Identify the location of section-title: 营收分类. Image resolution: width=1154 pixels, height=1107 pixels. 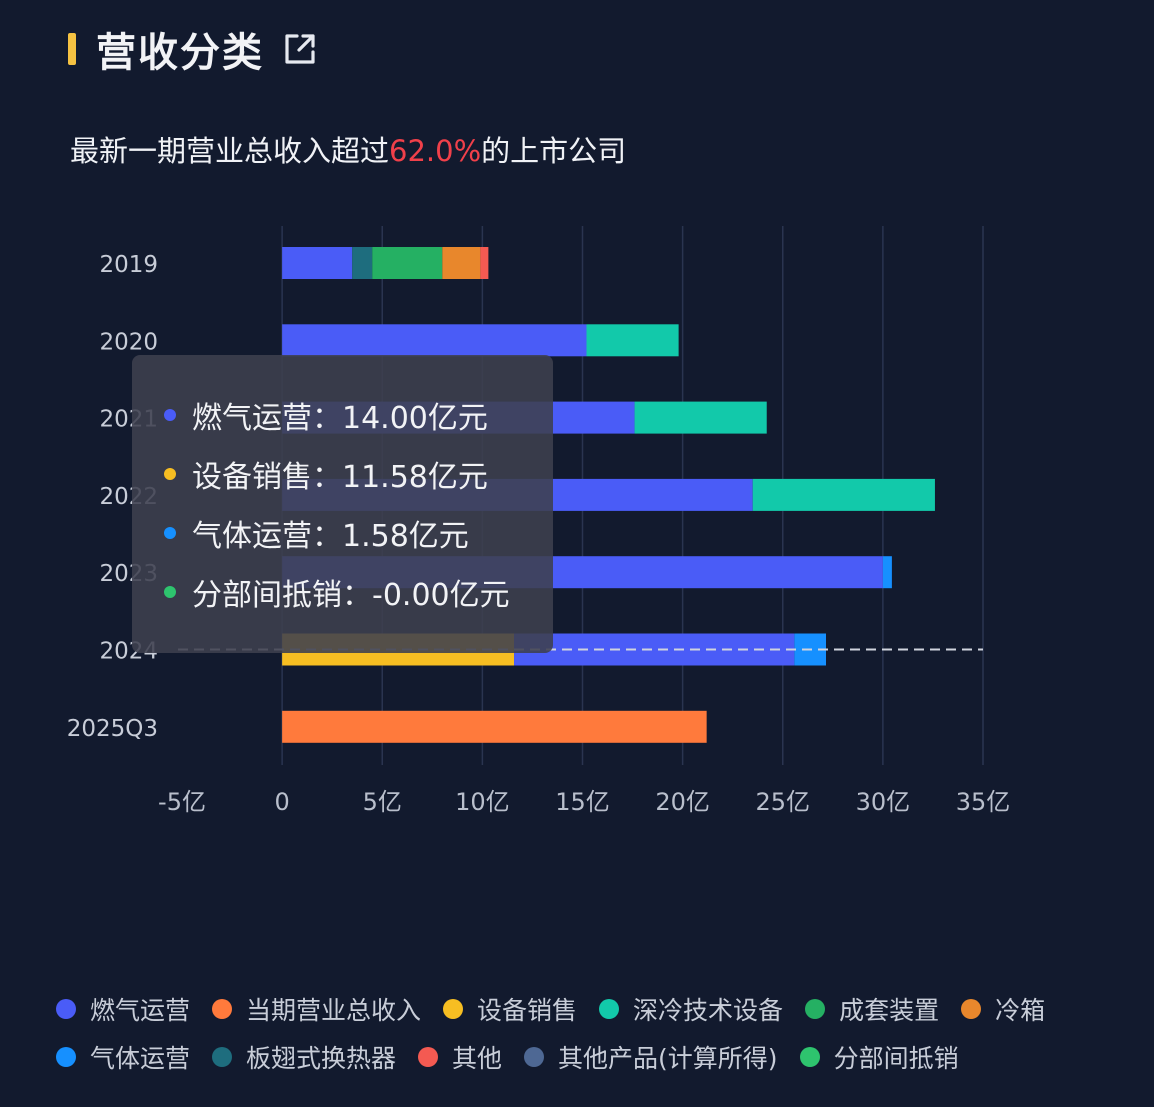
(180, 53).